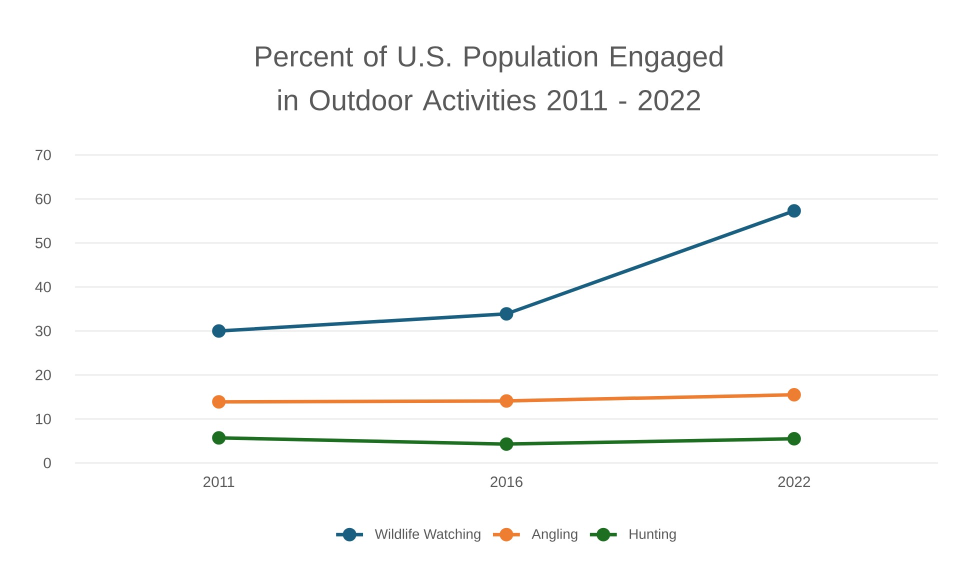 The width and height of the screenshot is (955, 580). Describe the element at coordinates (43, 199) in the screenshot. I see `y-tick-label: 60` at that location.